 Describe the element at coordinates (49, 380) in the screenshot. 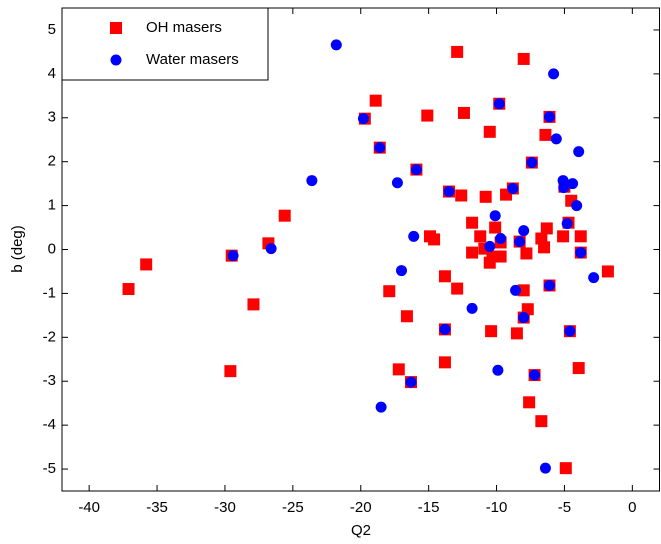

I see `y-tick-label: -3` at that location.